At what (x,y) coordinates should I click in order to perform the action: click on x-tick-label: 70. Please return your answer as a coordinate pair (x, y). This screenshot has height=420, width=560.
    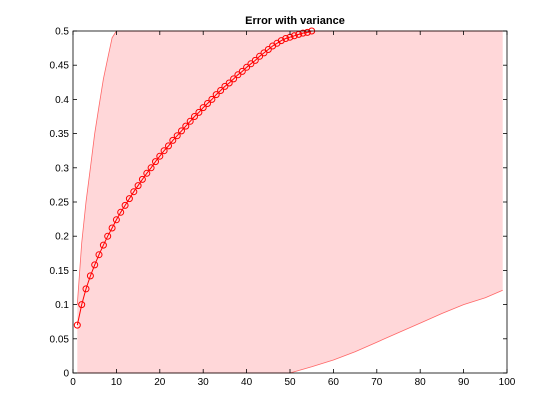
    Looking at the image, I should click on (377, 382).